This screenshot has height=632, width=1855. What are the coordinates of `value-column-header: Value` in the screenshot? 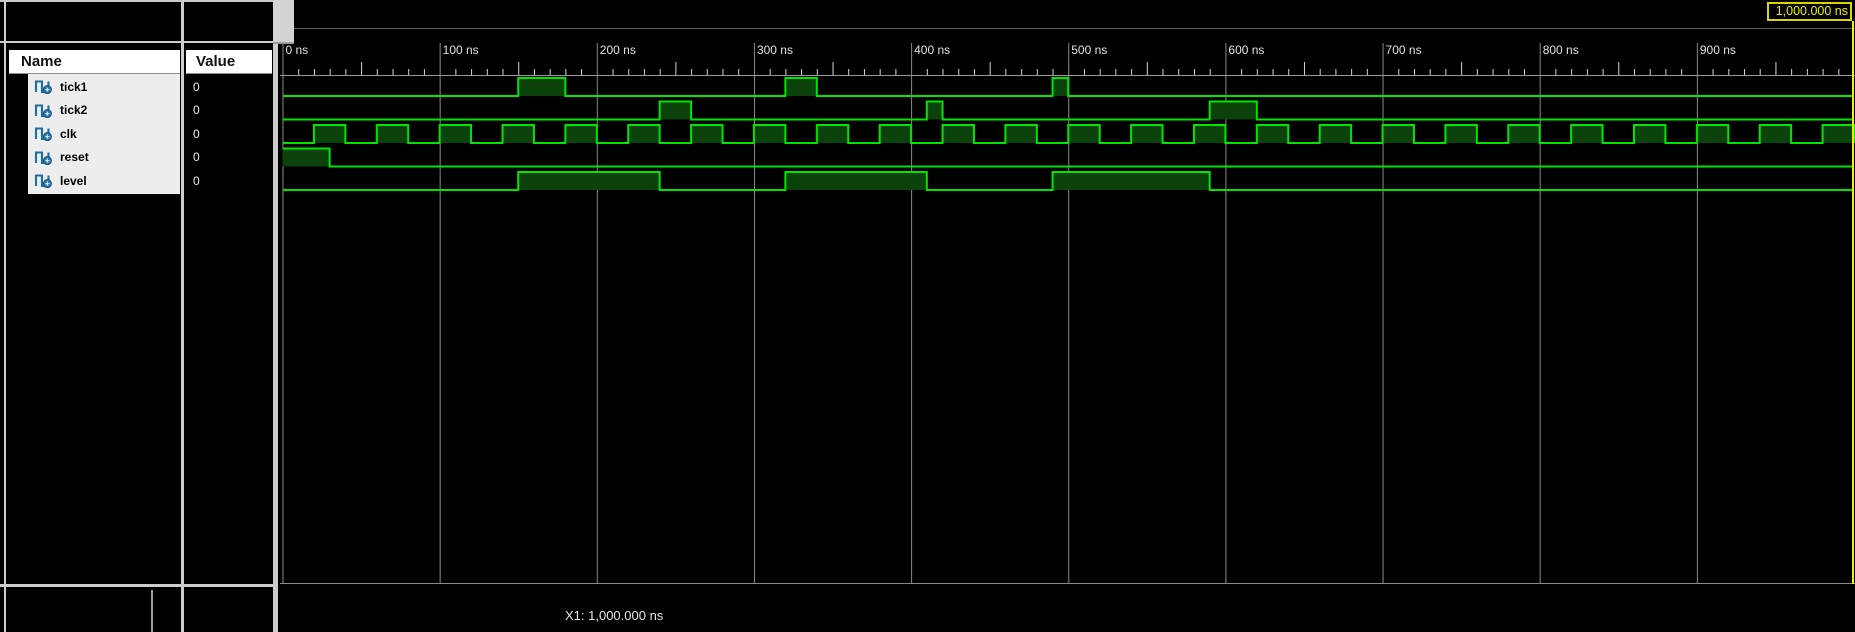 It's located at (229, 62).